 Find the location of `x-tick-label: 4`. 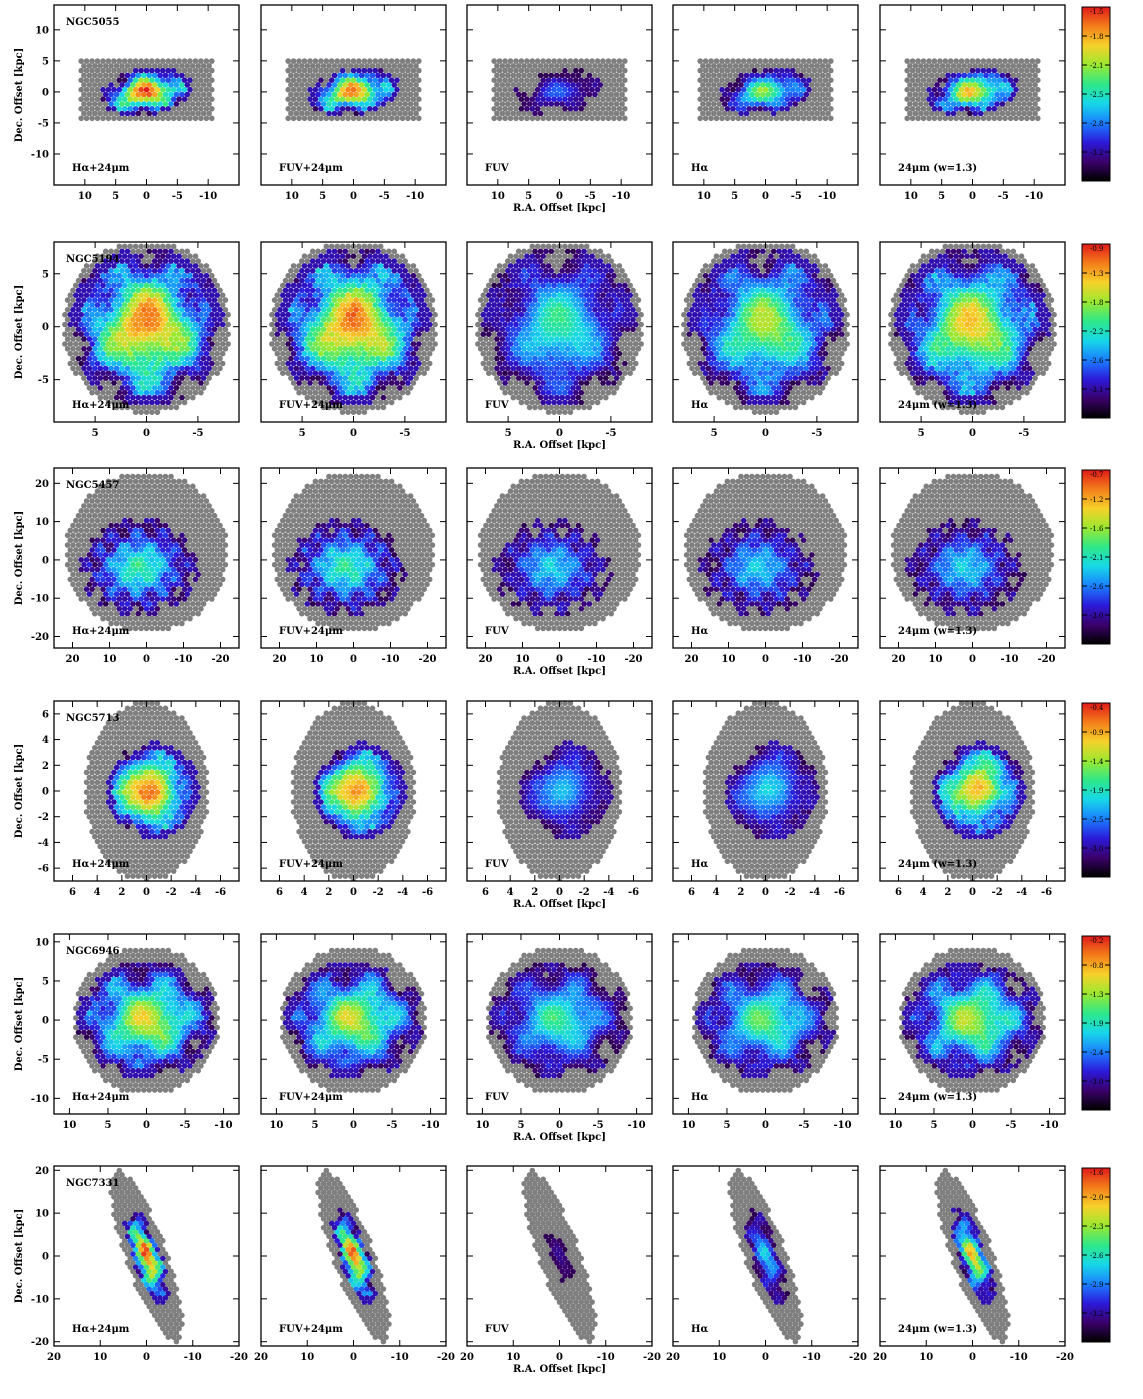

x-tick-label: 4 is located at coordinates (510, 892).